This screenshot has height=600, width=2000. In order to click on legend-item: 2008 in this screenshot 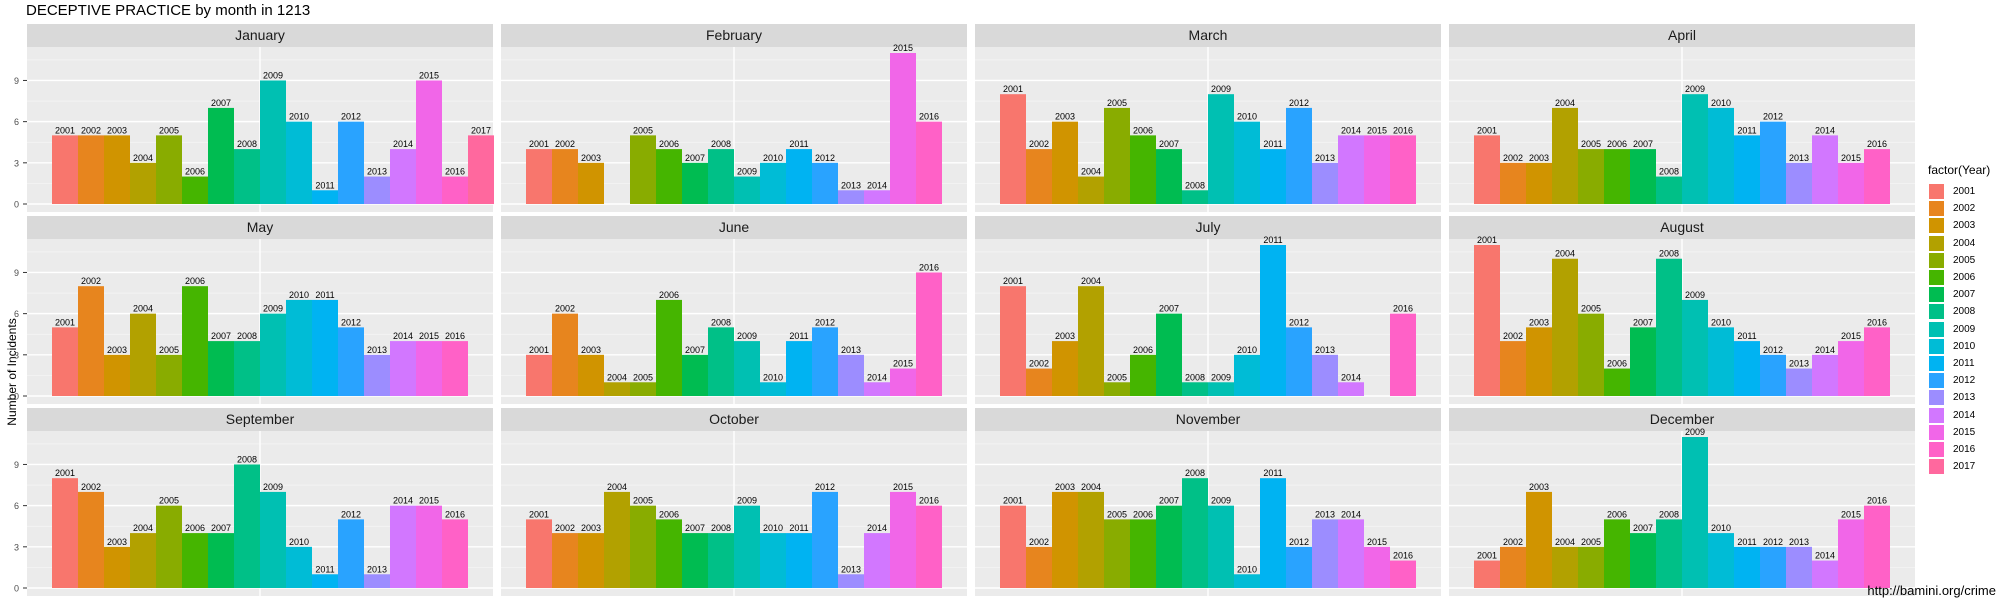, I will do `click(1959, 311)`.